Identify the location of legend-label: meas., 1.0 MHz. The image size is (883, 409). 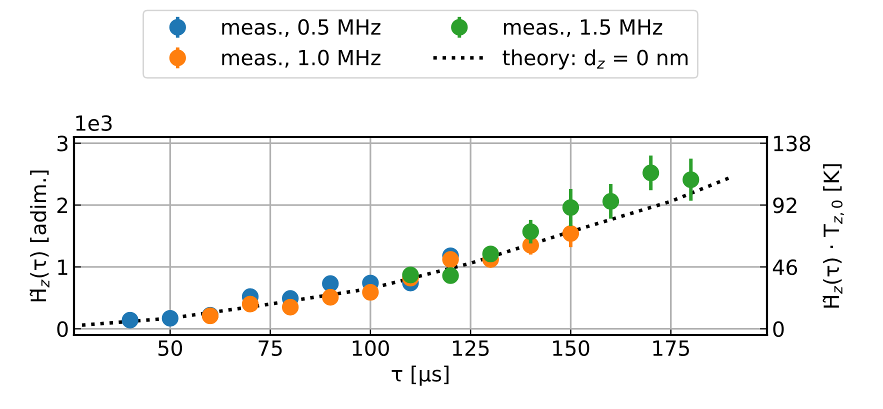
(301, 59).